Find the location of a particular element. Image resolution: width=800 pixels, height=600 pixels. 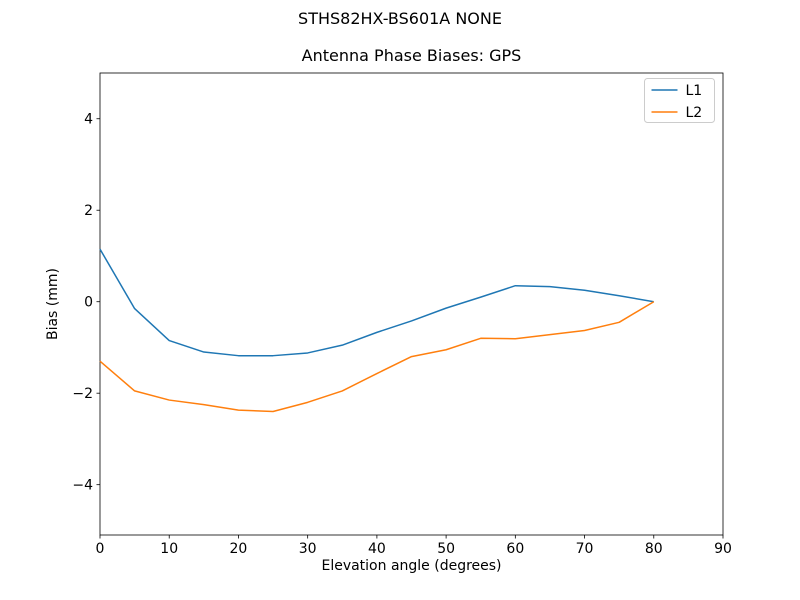

x-tick-label: 10 is located at coordinates (169, 549).